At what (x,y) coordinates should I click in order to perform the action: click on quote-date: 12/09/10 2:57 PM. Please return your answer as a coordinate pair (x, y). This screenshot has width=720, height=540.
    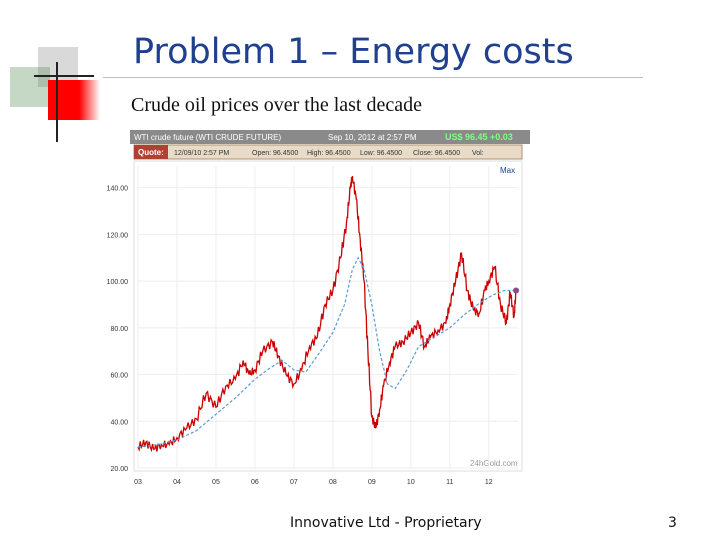
    Looking at the image, I should click on (201, 153).